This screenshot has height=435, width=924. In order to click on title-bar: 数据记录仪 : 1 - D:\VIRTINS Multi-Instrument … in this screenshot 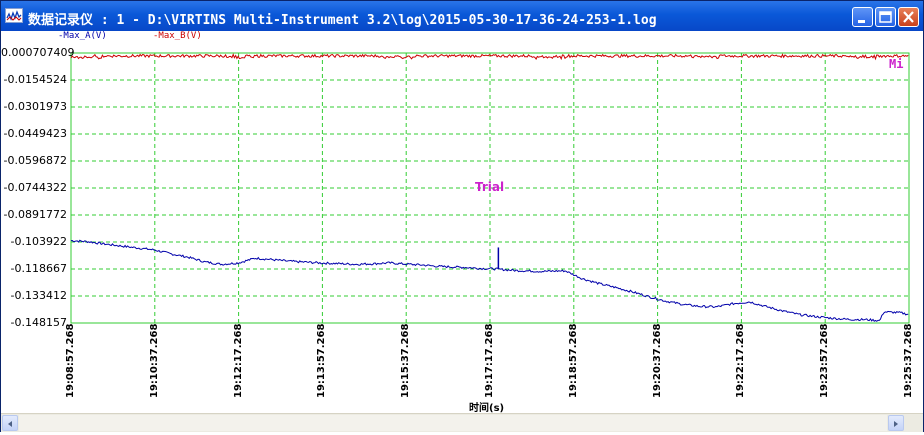, I will do `click(462, 16)`.